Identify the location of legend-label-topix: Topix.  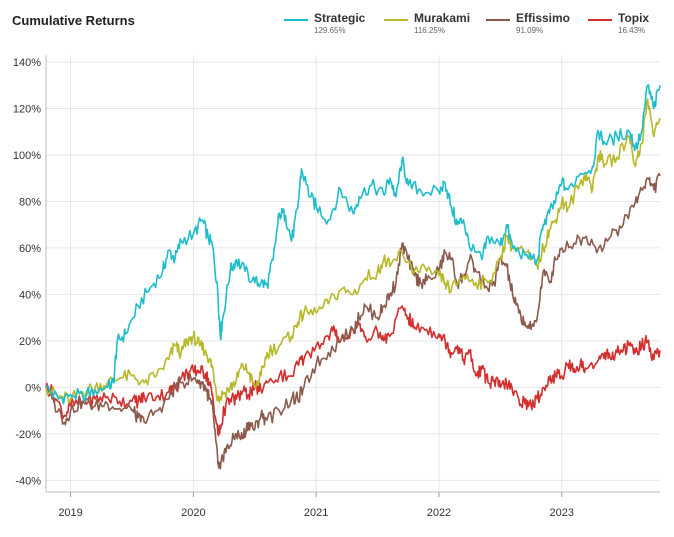
(634, 18).